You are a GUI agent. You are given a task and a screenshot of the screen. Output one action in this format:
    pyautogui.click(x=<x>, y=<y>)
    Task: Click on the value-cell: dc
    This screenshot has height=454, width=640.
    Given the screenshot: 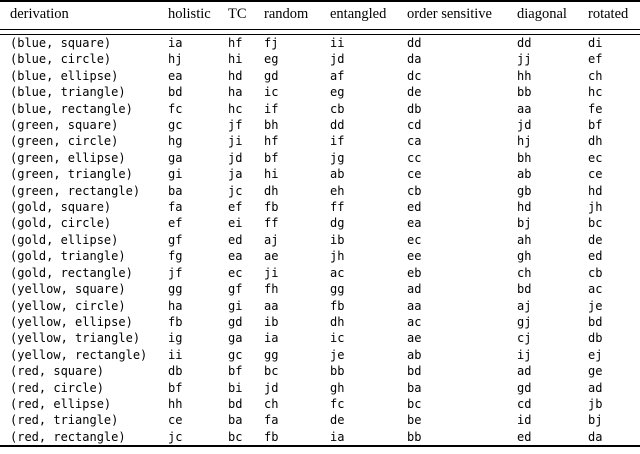 What is the action you would take?
    pyautogui.click(x=414, y=75)
    